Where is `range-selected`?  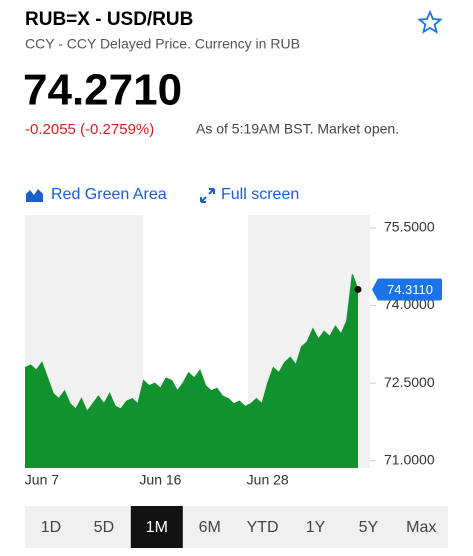
range-selected is located at coordinates (156, 527).